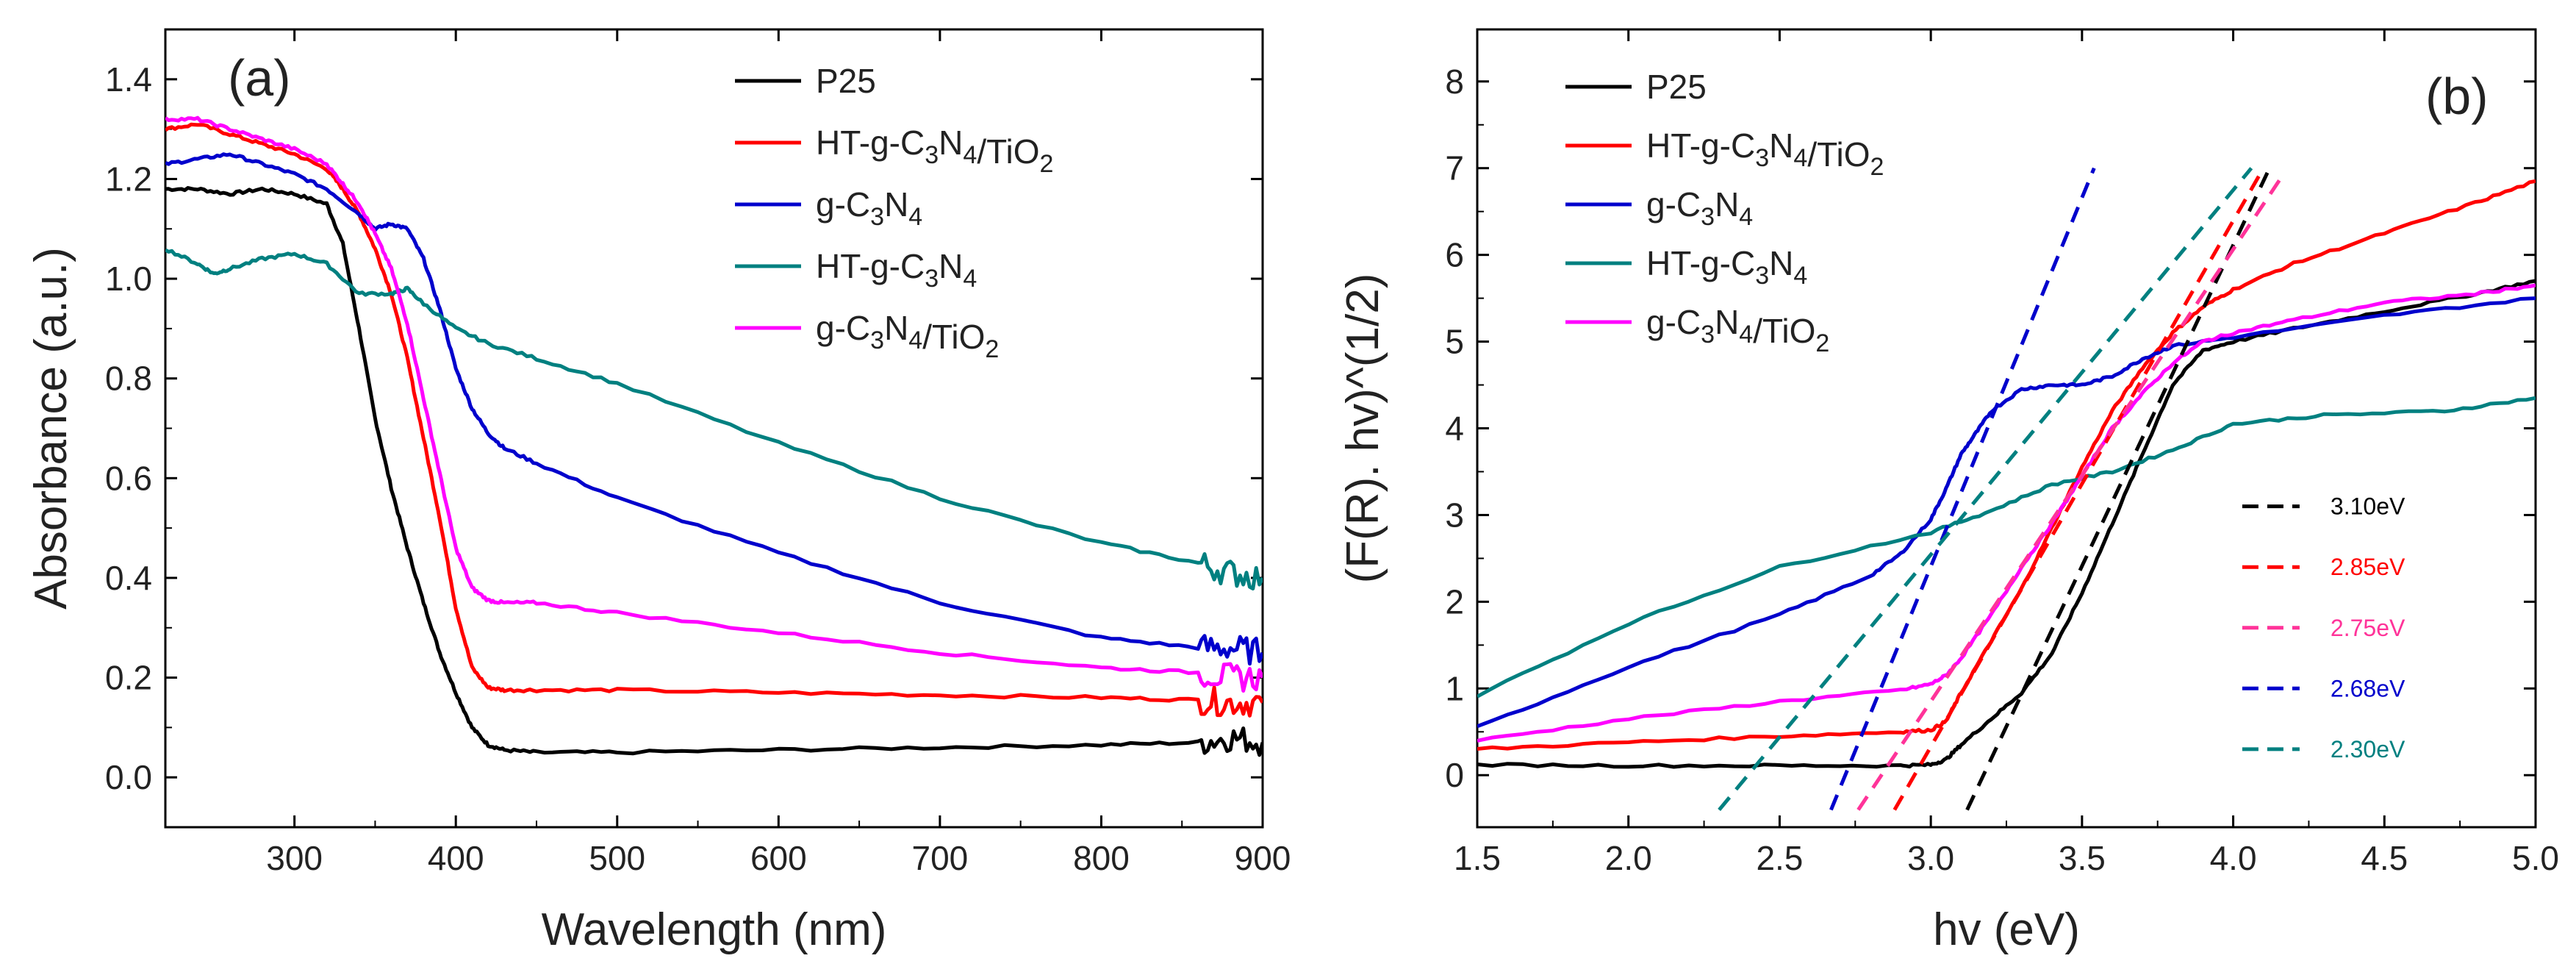 This screenshot has width=2576, height=975. What do you see at coordinates (128, 578) in the screenshot?
I see `y-tick-label: 0.4` at bounding box center [128, 578].